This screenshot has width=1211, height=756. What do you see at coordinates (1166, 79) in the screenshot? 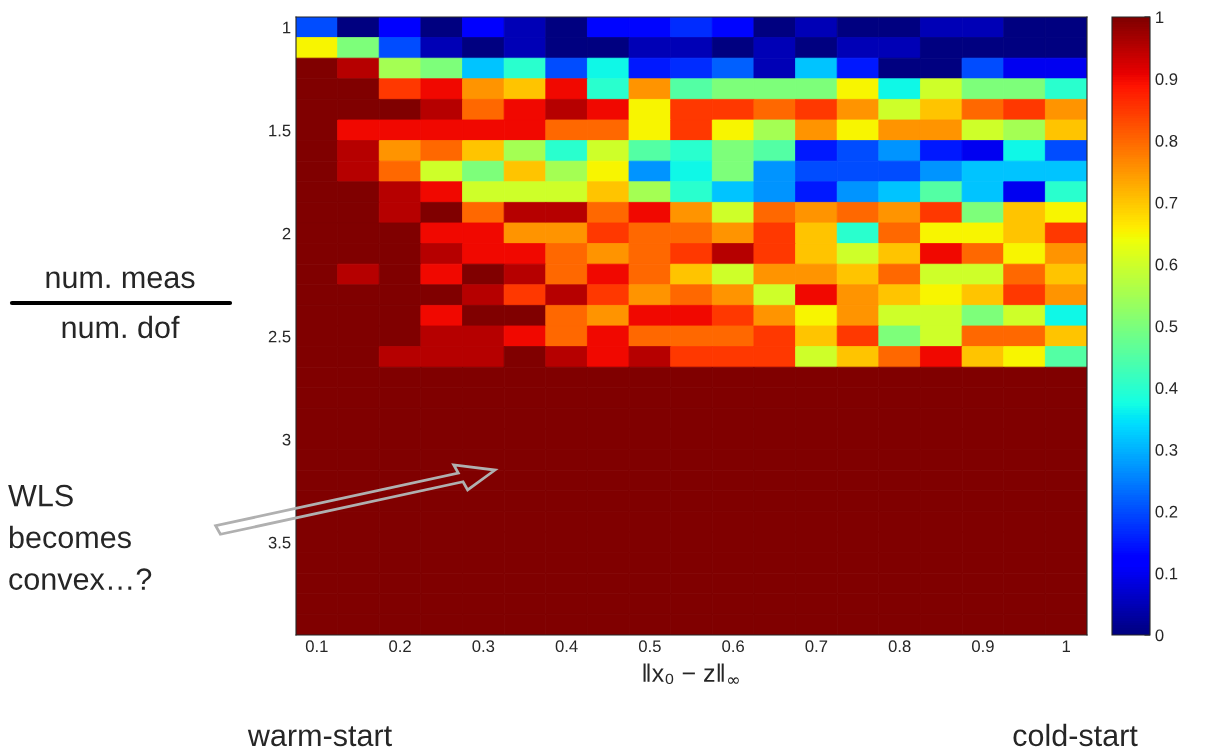
I see `color-bar-label: 0.9` at bounding box center [1166, 79].